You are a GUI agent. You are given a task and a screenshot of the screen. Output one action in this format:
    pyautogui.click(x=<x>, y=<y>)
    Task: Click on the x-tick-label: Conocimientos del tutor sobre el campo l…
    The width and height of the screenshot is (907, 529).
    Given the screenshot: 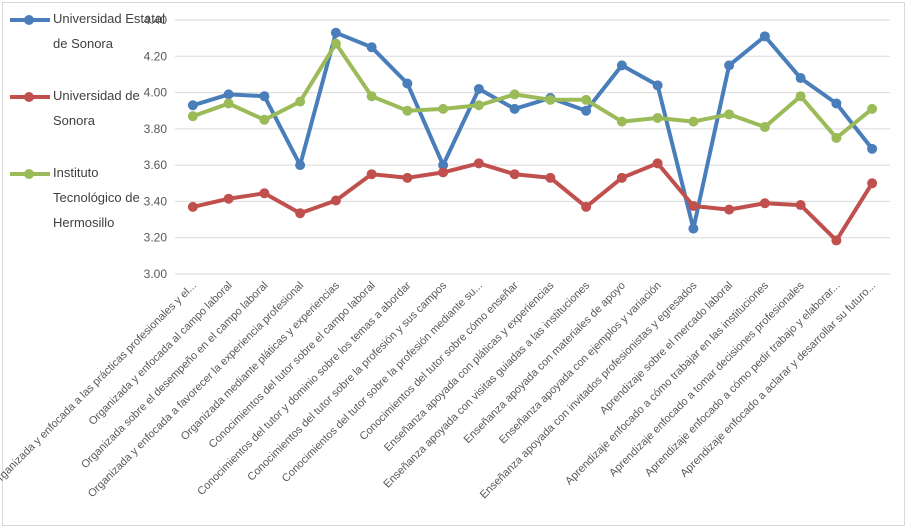 What is the action you would take?
    pyautogui.click(x=292, y=365)
    